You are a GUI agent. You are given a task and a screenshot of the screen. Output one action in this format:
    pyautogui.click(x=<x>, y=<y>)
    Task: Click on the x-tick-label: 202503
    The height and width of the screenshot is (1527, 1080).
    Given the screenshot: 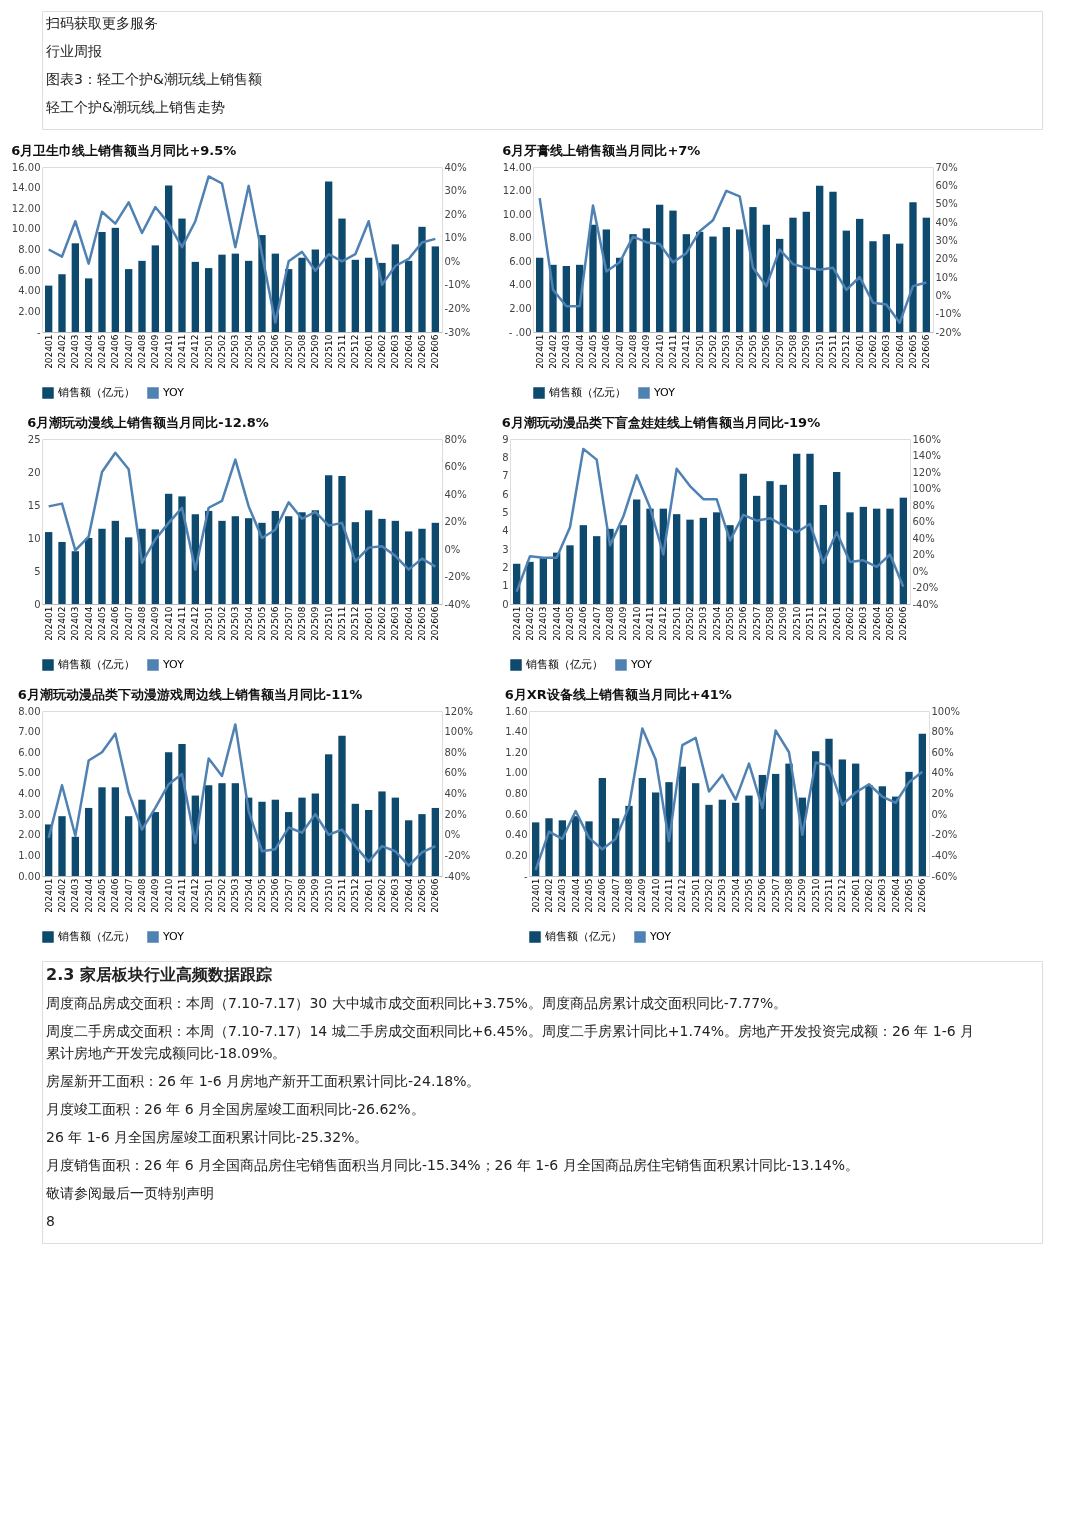 What is the action you would take?
    pyautogui.click(x=235, y=351)
    